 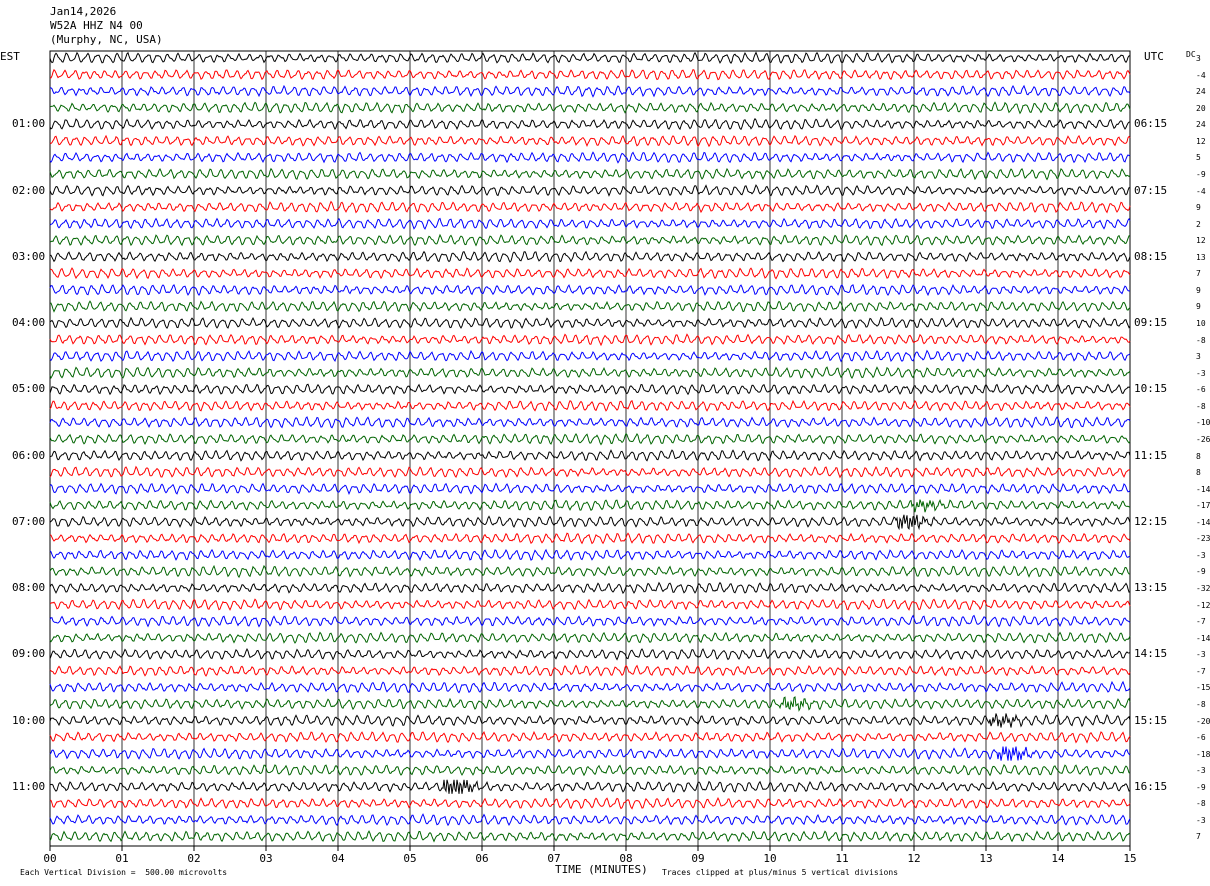 I want to click on utc-hour-label: 09:15, so click(x=1151, y=322).